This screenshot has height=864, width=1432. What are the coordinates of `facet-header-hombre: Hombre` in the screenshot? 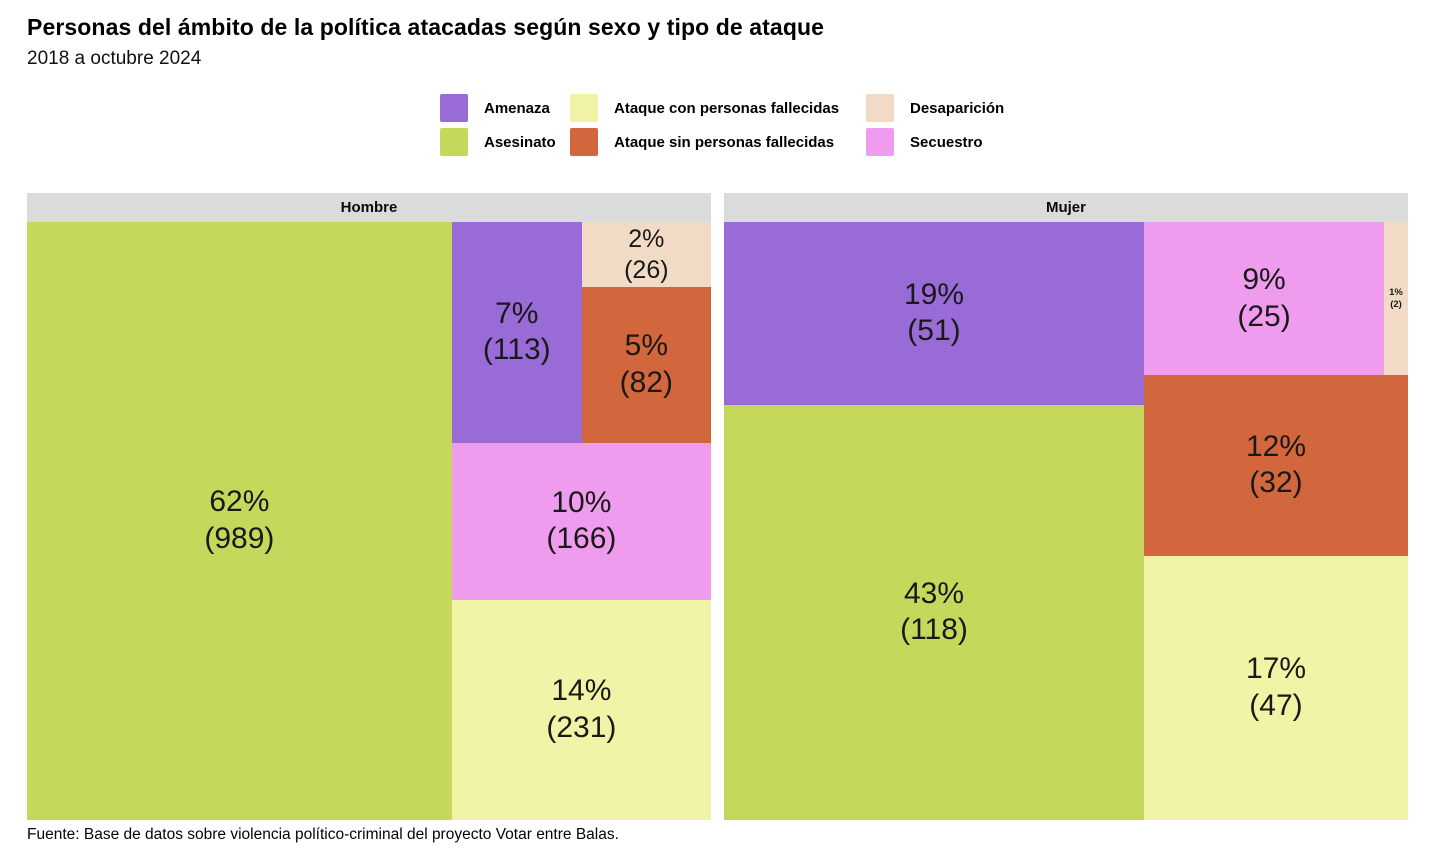 It's located at (369, 207).